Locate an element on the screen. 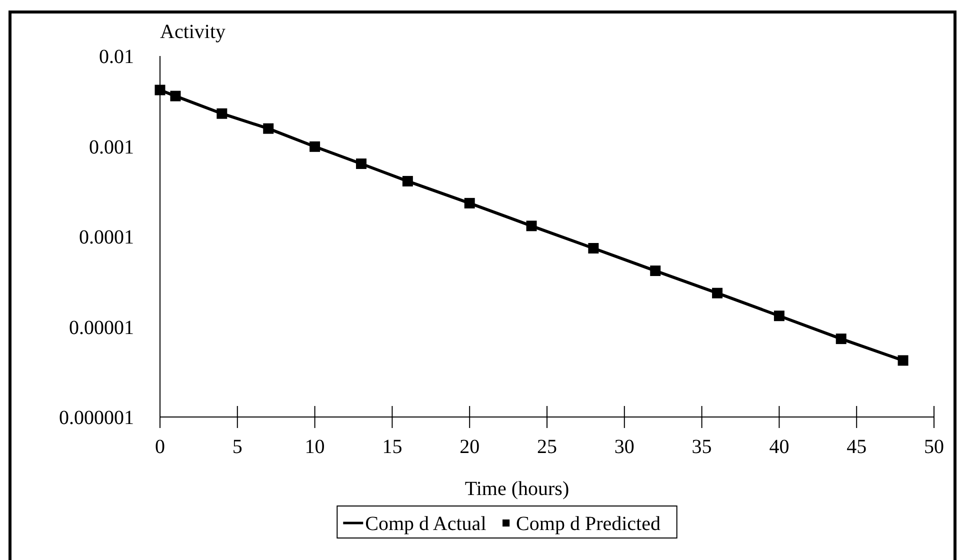 This screenshot has width=961, height=560. y-tick-label: 0.0001 is located at coordinates (106, 237).